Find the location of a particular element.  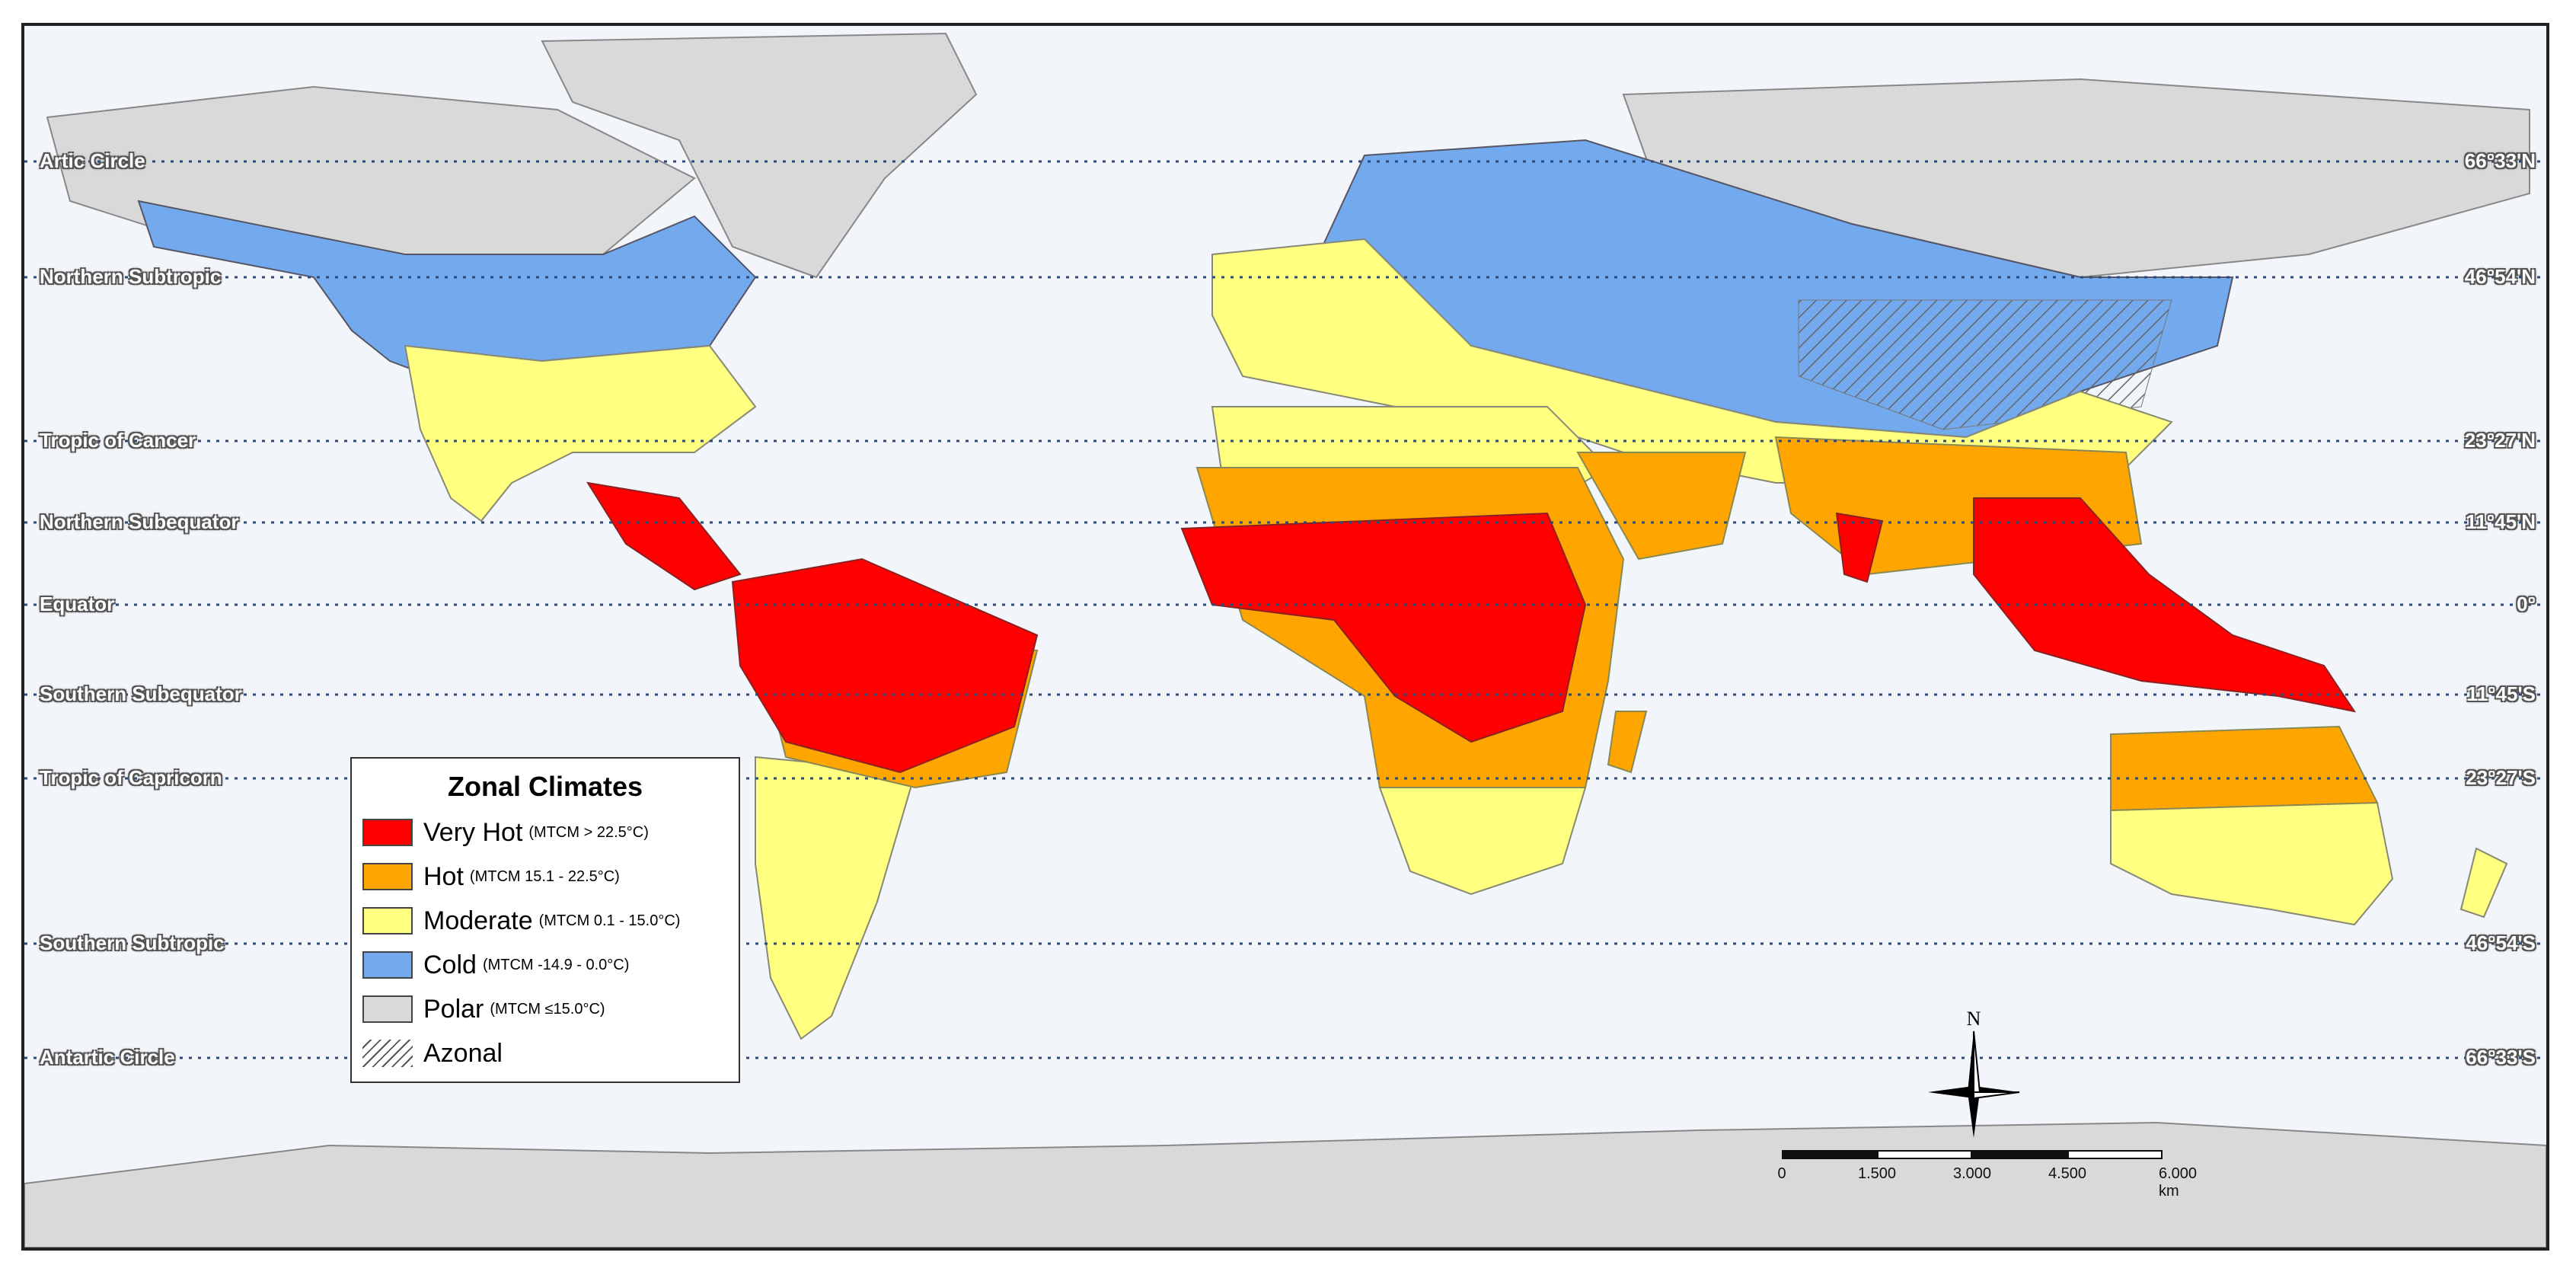

hot-swatch is located at coordinates (387, 876).